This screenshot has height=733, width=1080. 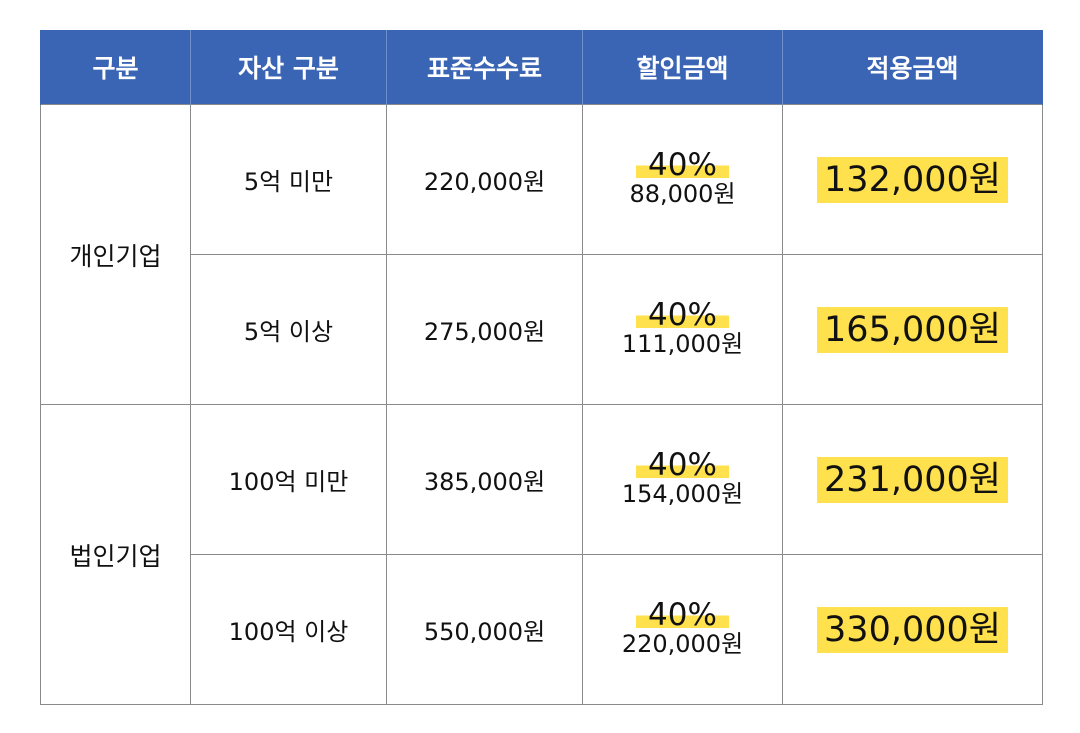 I want to click on header-asset-class: 자산 구분, so click(x=288, y=67).